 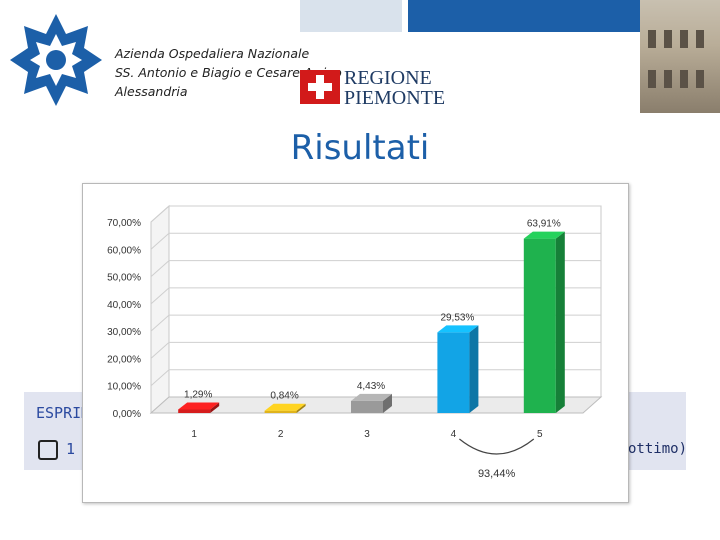 What do you see at coordinates (360, 148) in the screenshot?
I see `slide-title: Risultati` at bounding box center [360, 148].